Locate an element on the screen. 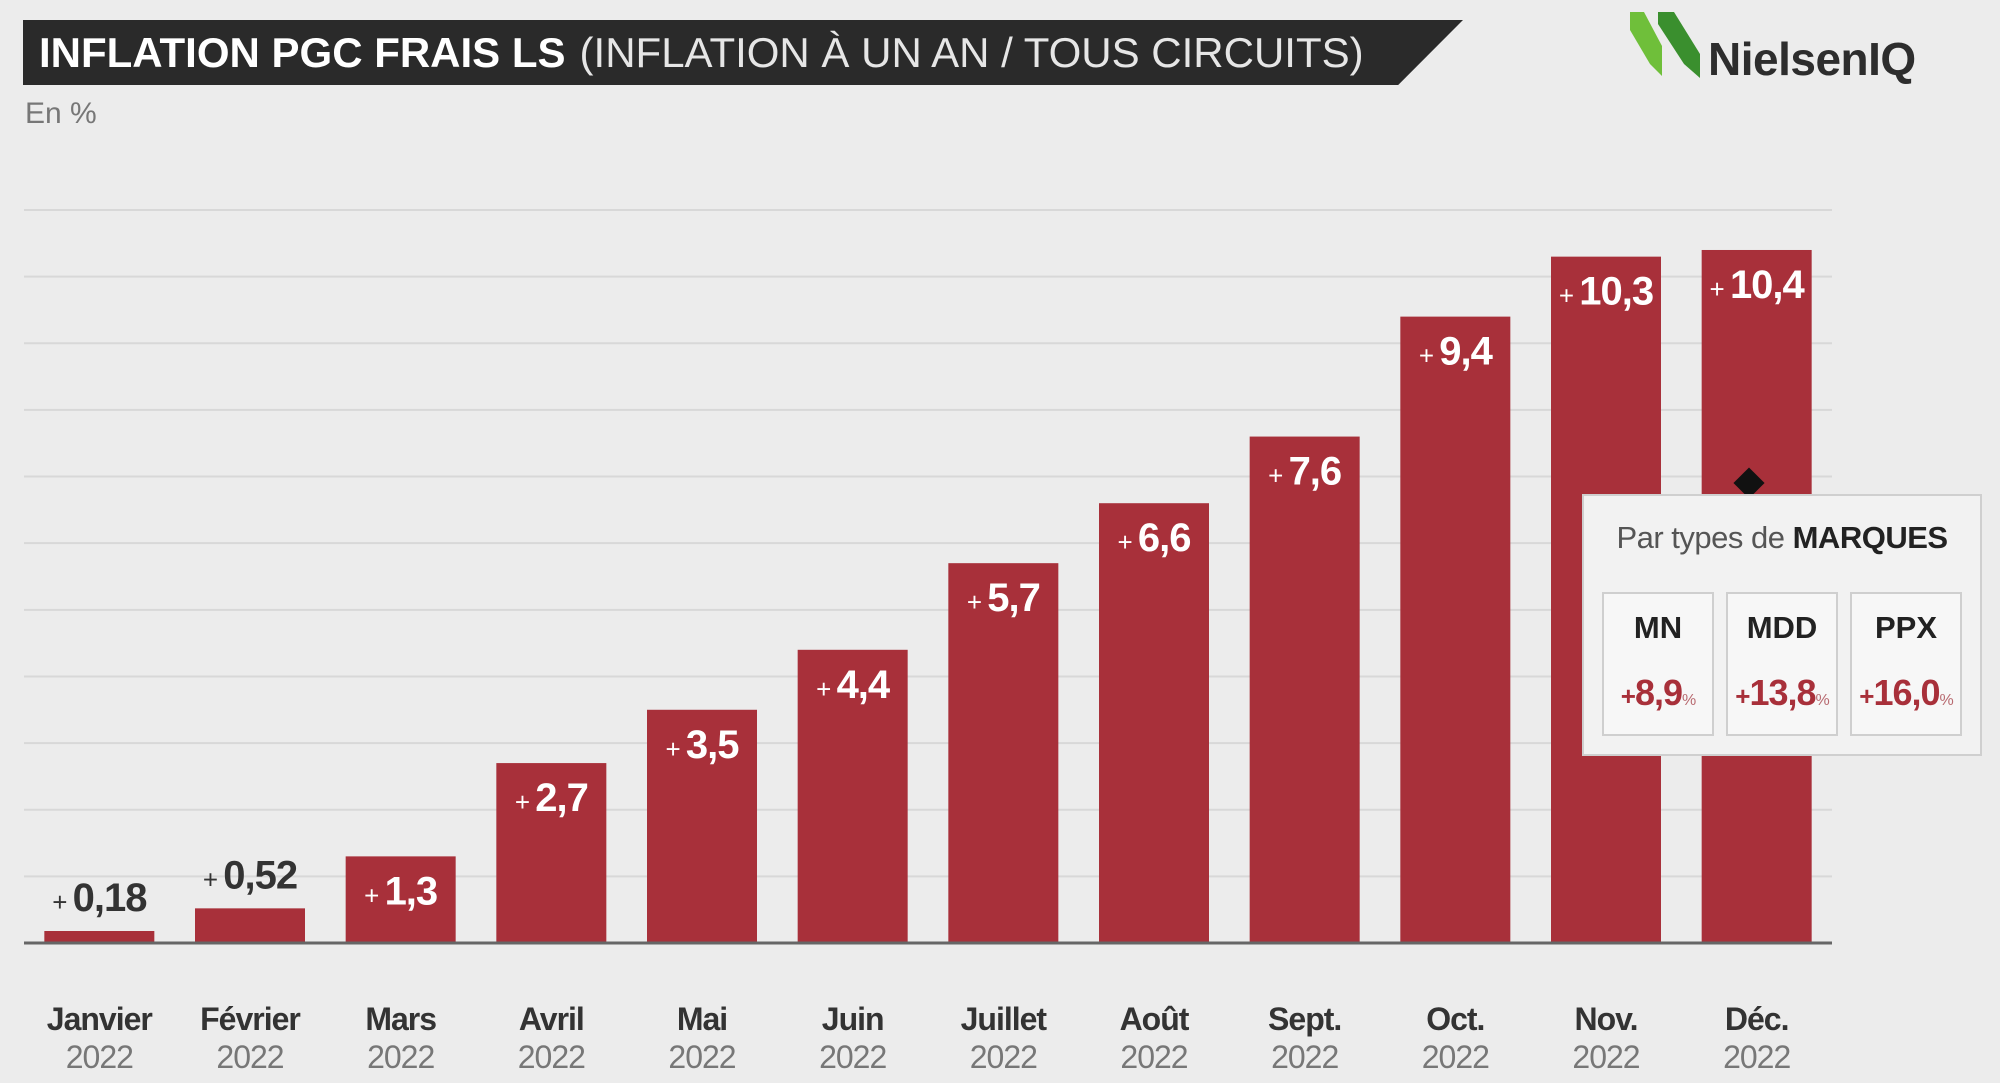 This screenshot has width=2000, height=1083. bar-value-label: + 7,6 is located at coordinates (1304, 472).